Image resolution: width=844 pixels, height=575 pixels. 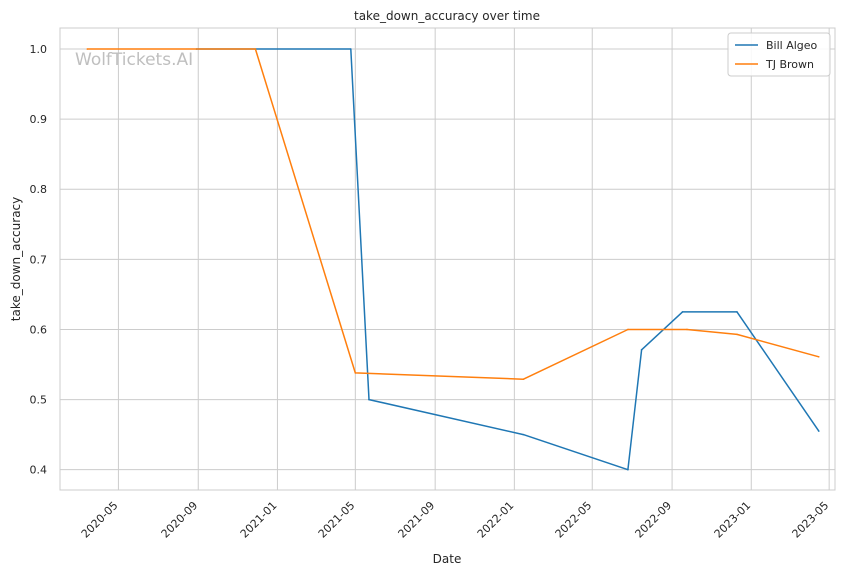 What do you see at coordinates (447, 16) in the screenshot?
I see `chart-title: take_down_accuracy over time` at bounding box center [447, 16].